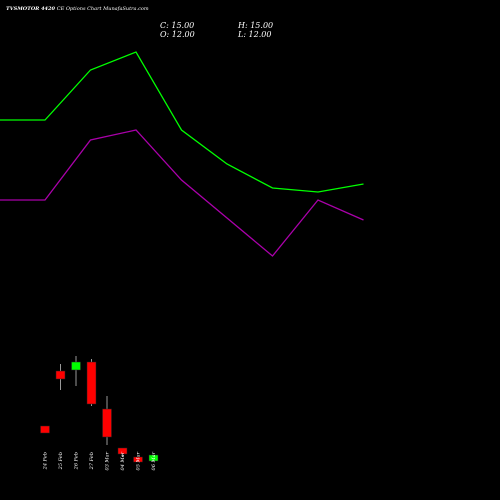 The width and height of the screenshot is (500, 500). What do you see at coordinates (177, 25) in the screenshot?
I see `close-value: C: 15.00` at bounding box center [177, 25].